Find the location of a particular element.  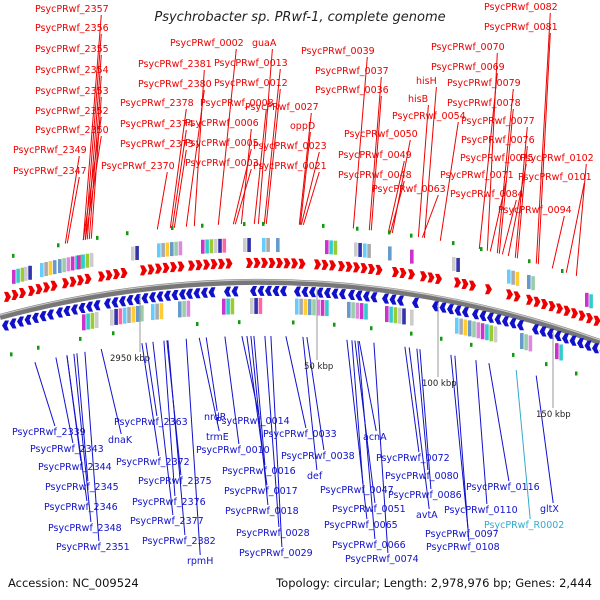

top-gene-label: PsycPRwf_0069 is located at coordinates (468, 67).